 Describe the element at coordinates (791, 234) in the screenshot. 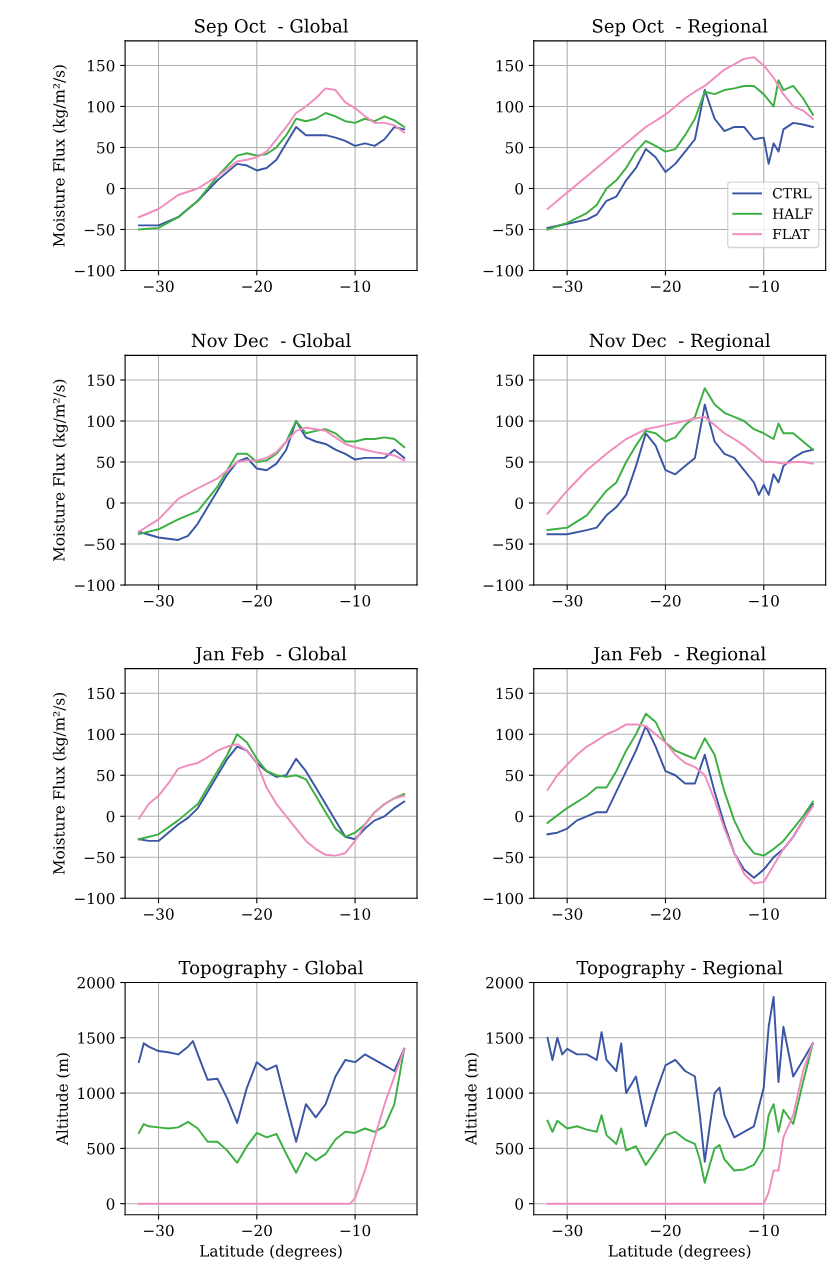

I see `legend-label: FLAT` at that location.